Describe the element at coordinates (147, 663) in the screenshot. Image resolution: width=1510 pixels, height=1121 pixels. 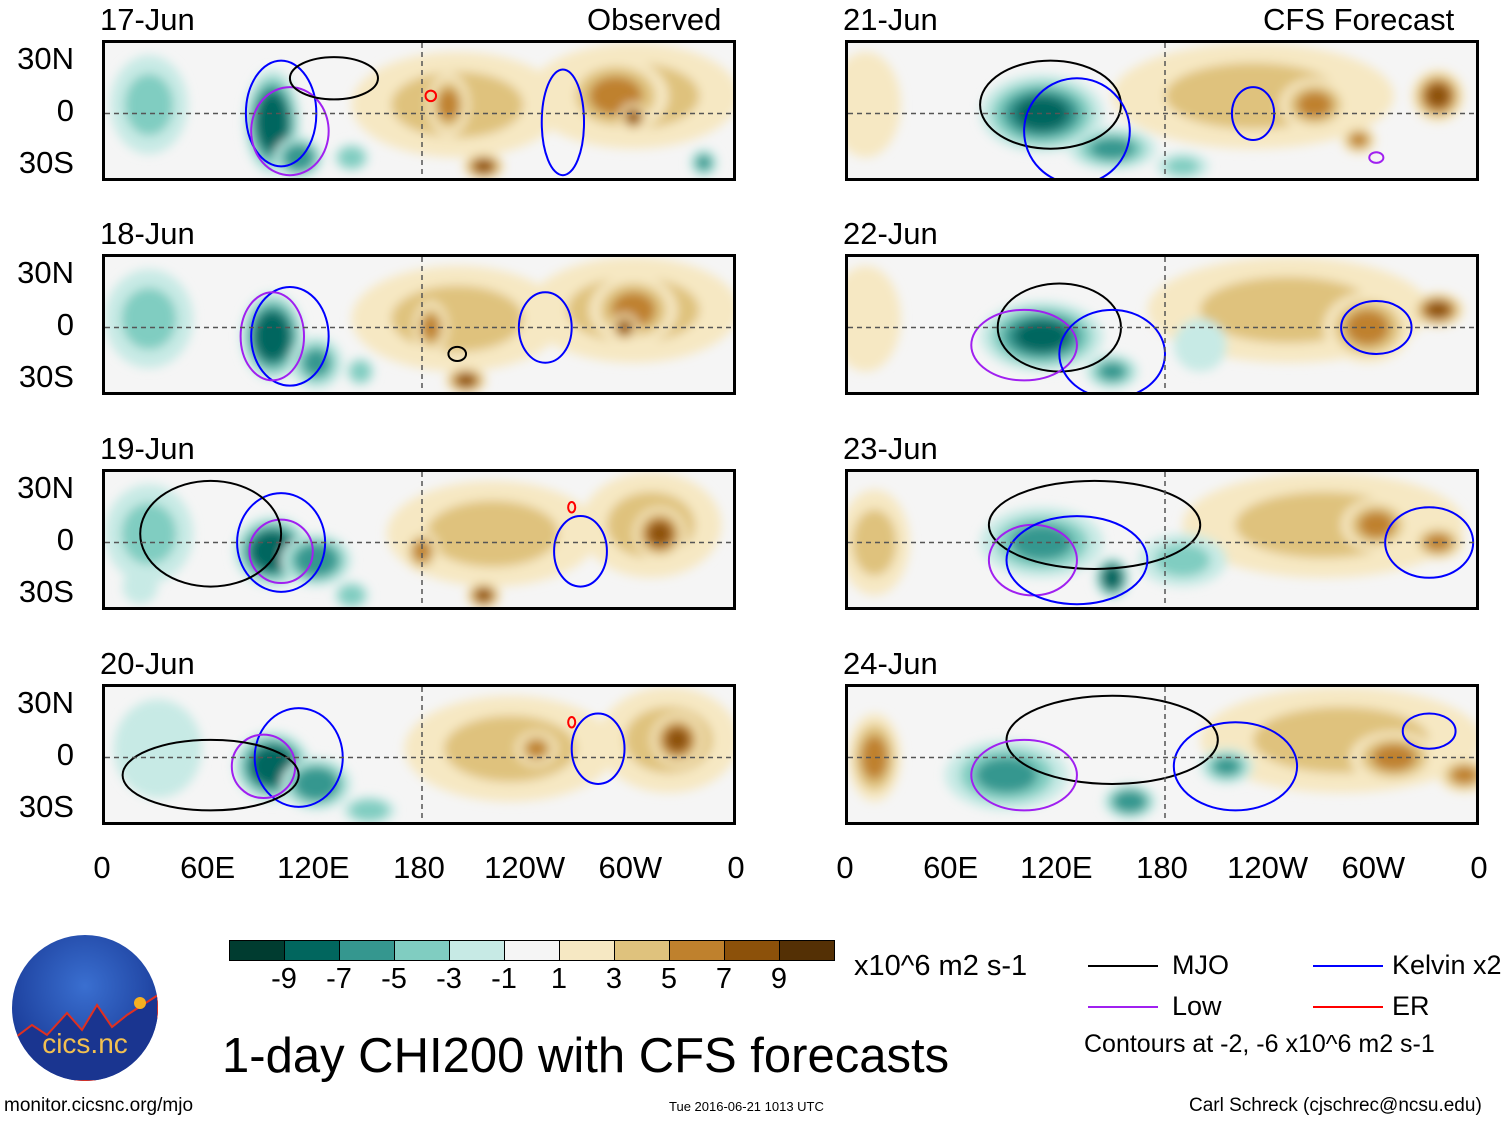
I see `panel-date-label: 20-Jun` at that location.